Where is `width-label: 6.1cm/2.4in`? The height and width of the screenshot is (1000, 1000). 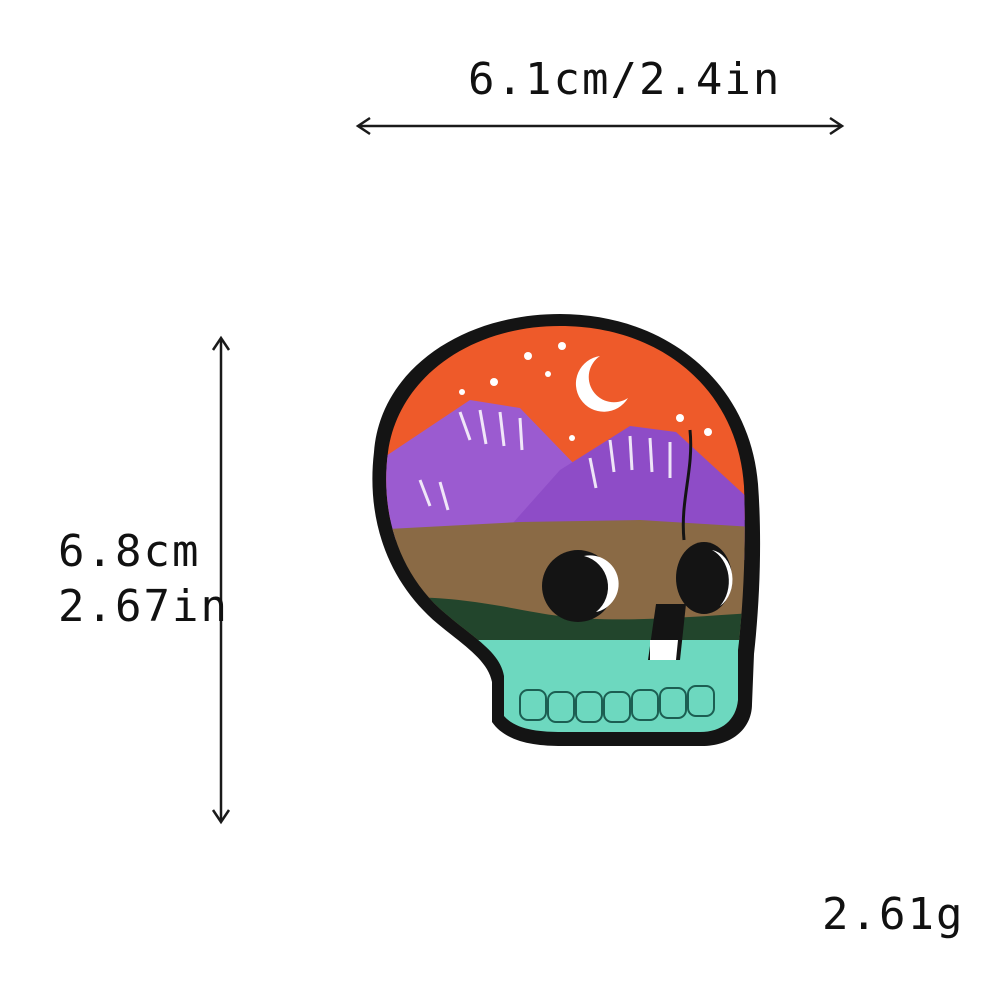 width-label: 6.1cm/2.4in is located at coordinates (625, 79).